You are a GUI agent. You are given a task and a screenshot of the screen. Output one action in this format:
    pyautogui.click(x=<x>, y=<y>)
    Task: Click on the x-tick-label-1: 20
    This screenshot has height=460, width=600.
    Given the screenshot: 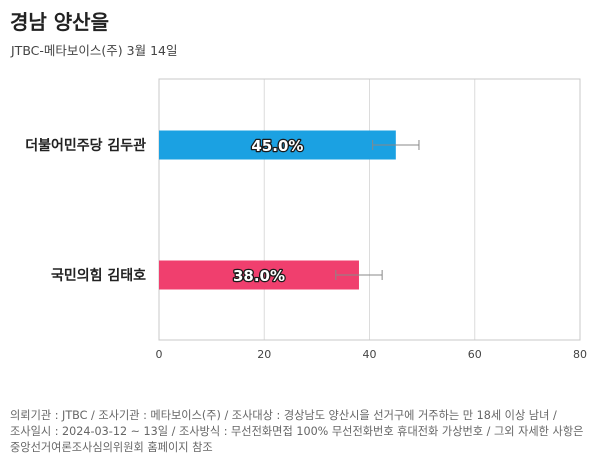 What is the action you would take?
    pyautogui.click(x=264, y=354)
    